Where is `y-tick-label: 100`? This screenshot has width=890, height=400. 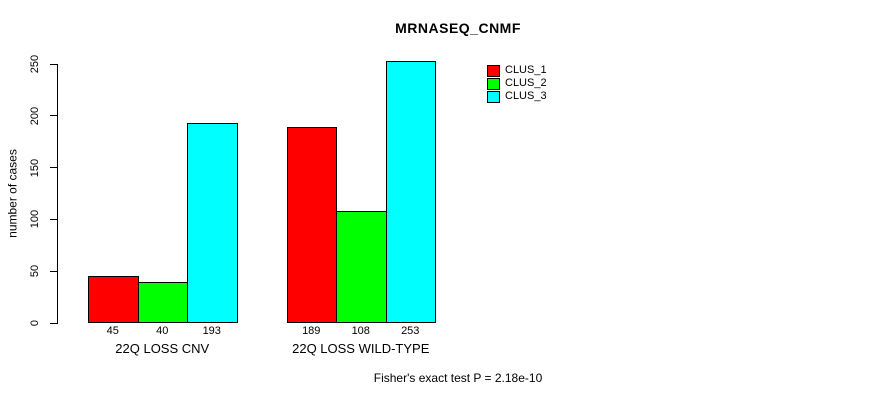
y-tick-label: 100 is located at coordinates (35, 219).